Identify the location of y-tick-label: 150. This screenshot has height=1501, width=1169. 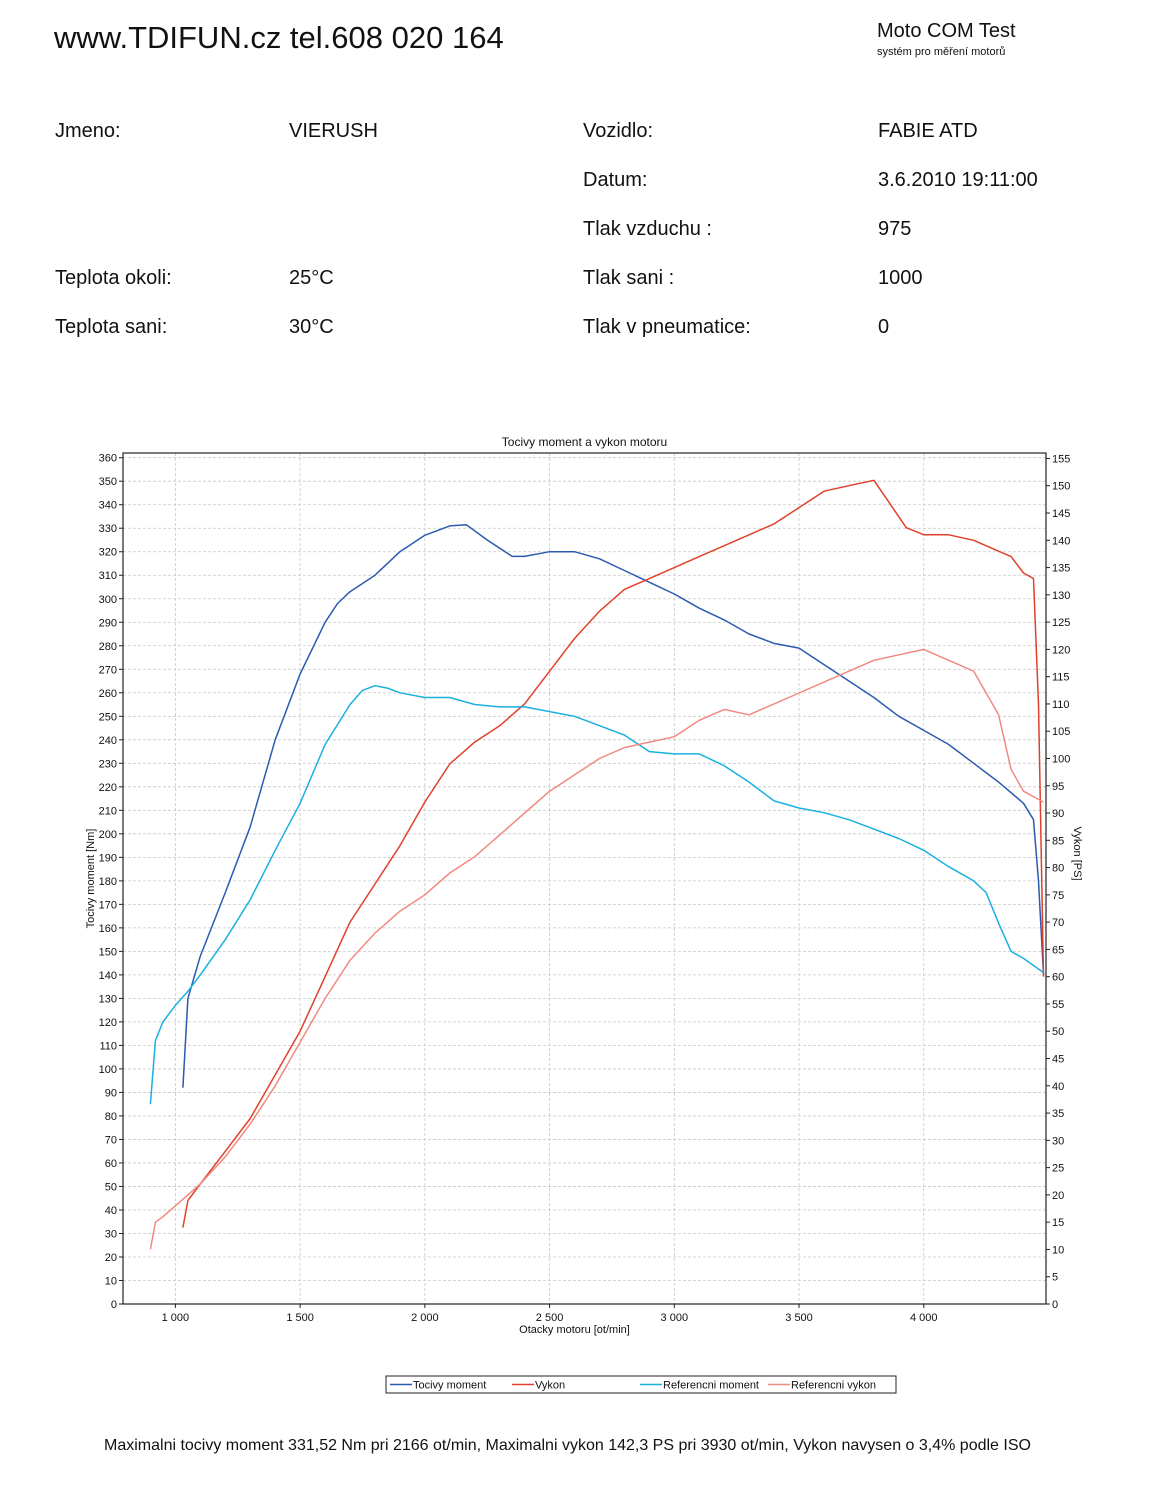
(108, 952).